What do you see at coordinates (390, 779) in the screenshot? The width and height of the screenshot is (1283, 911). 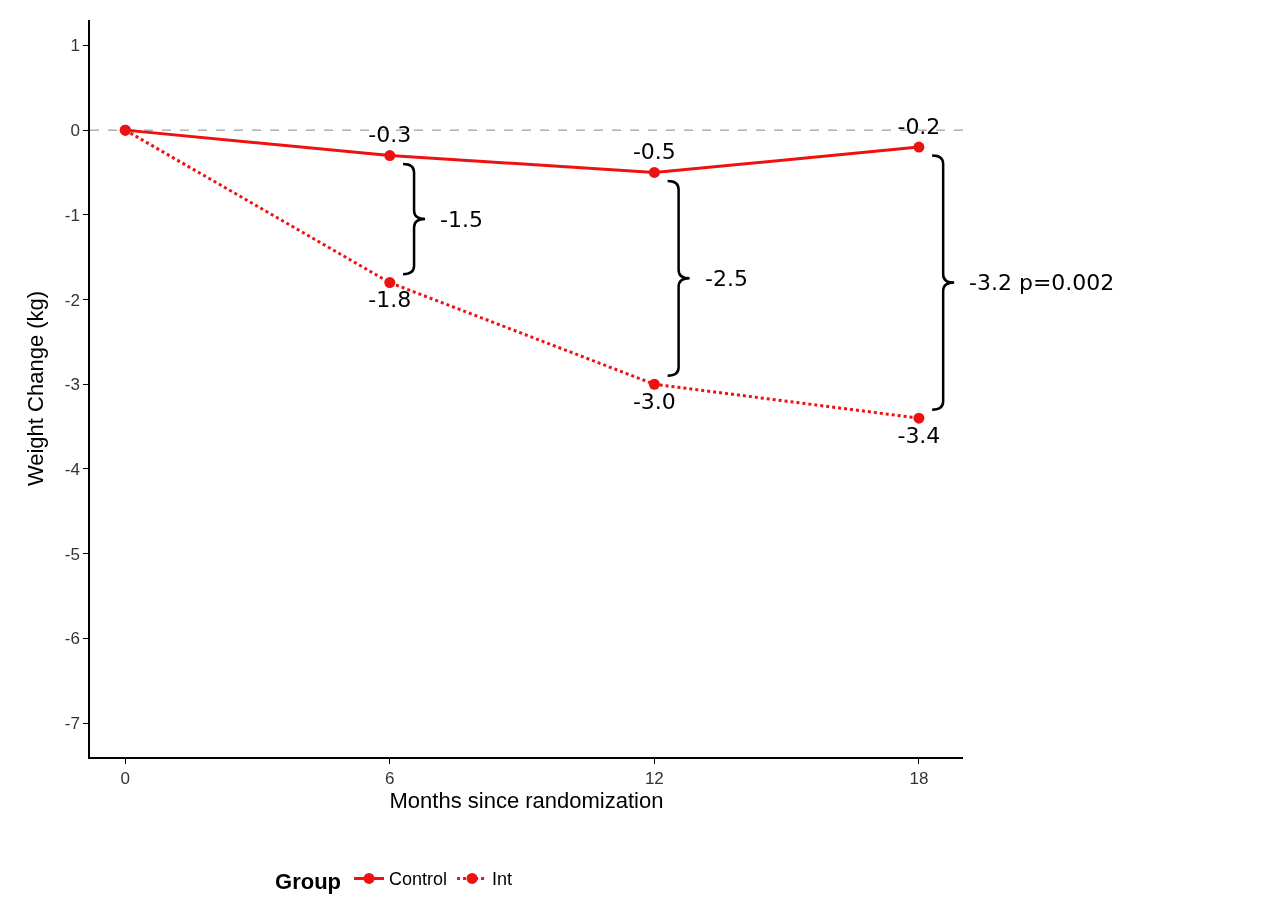 I see `x-tick-label: 6` at bounding box center [390, 779].